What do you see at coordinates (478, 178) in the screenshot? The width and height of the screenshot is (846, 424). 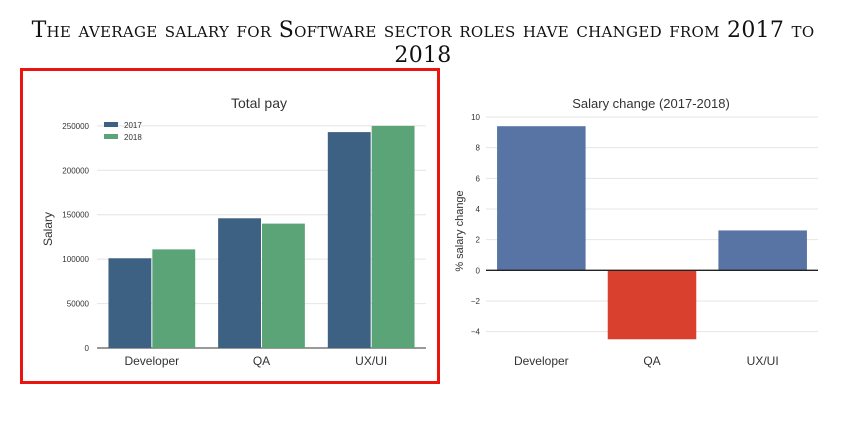 I see `y-tick-label: 6` at bounding box center [478, 178].